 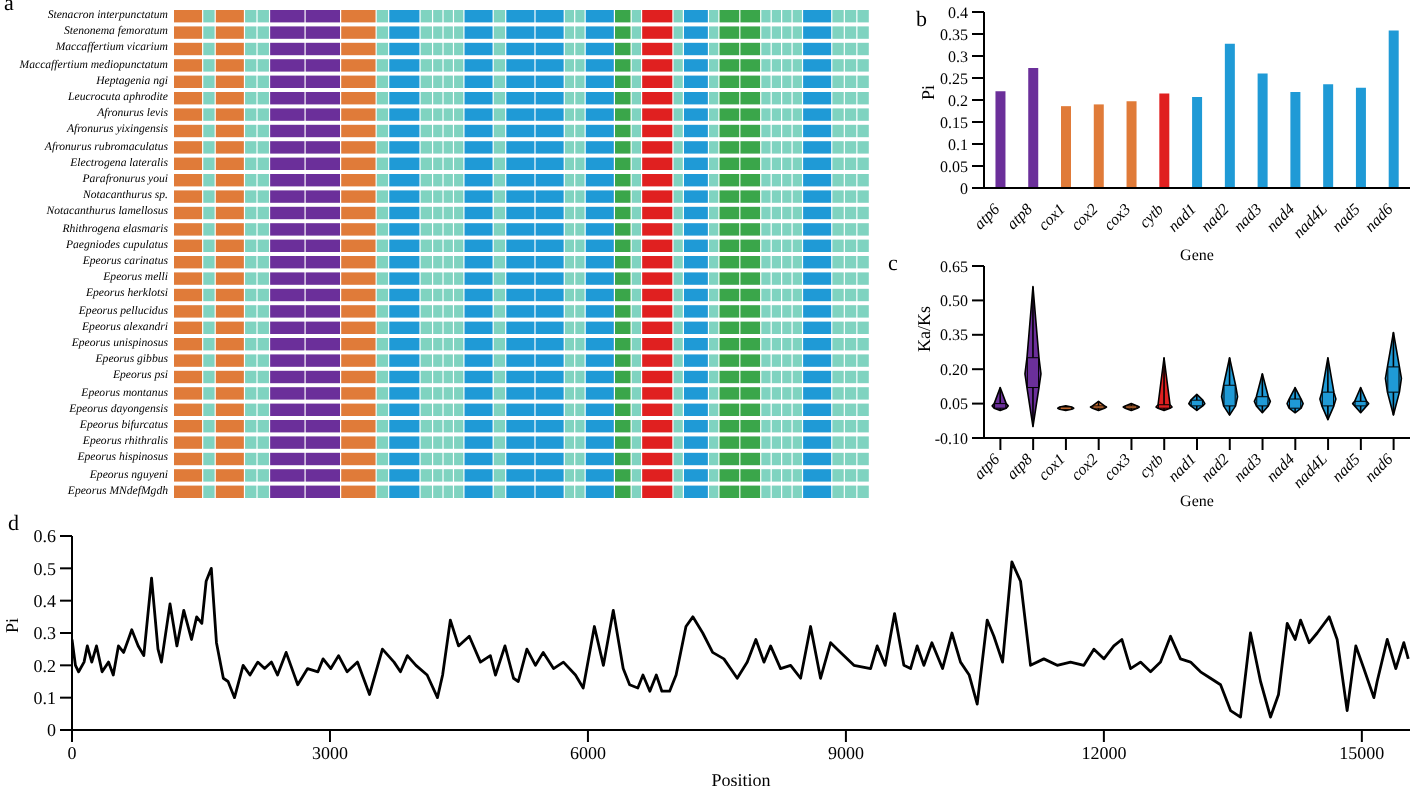 What do you see at coordinates (893, 264) in the screenshot?
I see `chart-title: c` at bounding box center [893, 264].